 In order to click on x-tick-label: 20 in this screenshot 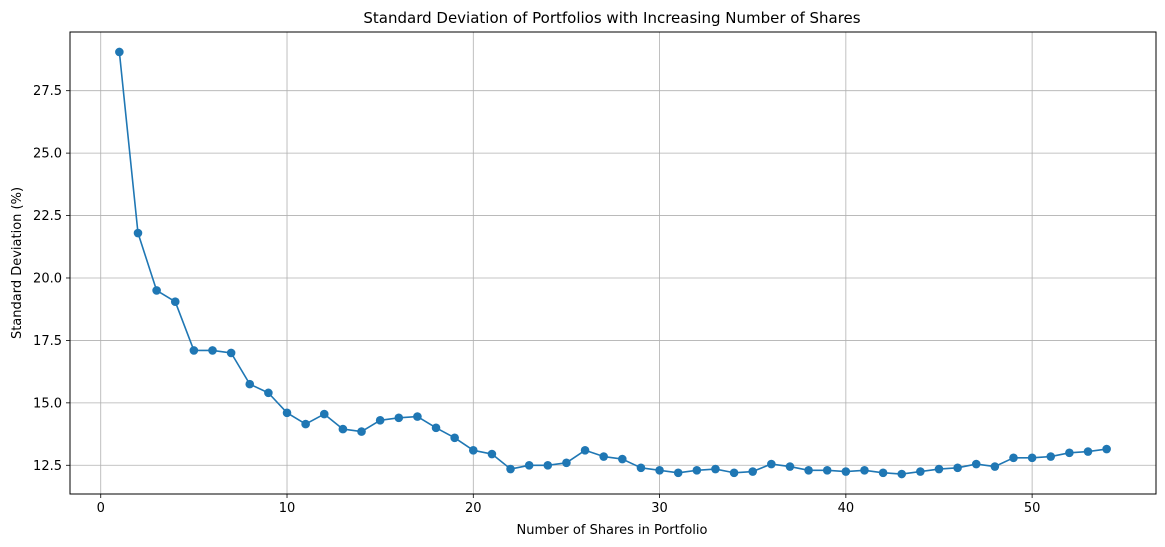, I will do `click(473, 508)`.